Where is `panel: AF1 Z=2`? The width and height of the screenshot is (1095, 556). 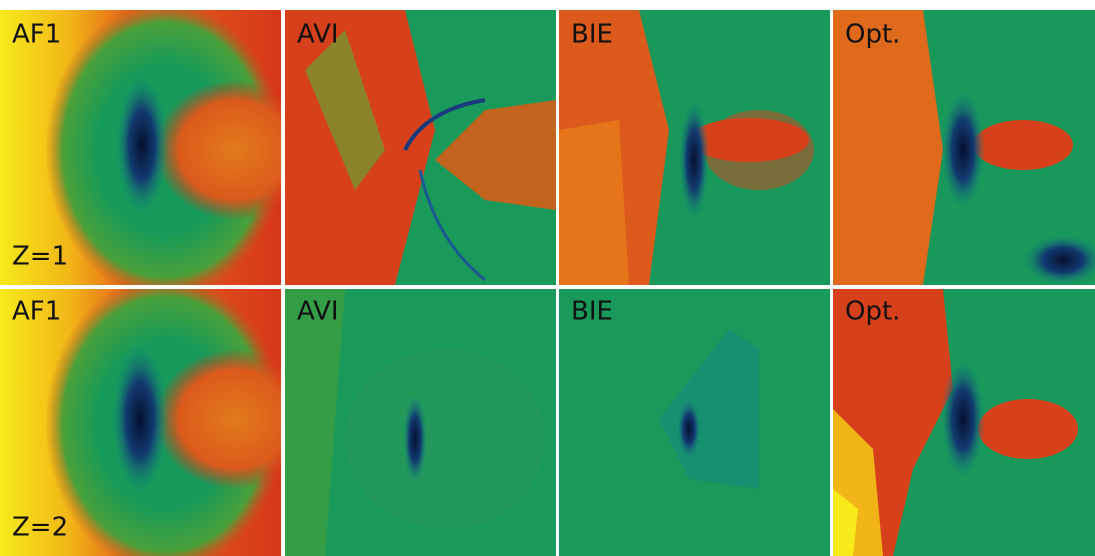 panel: AF1 Z=2 is located at coordinates (140, 422).